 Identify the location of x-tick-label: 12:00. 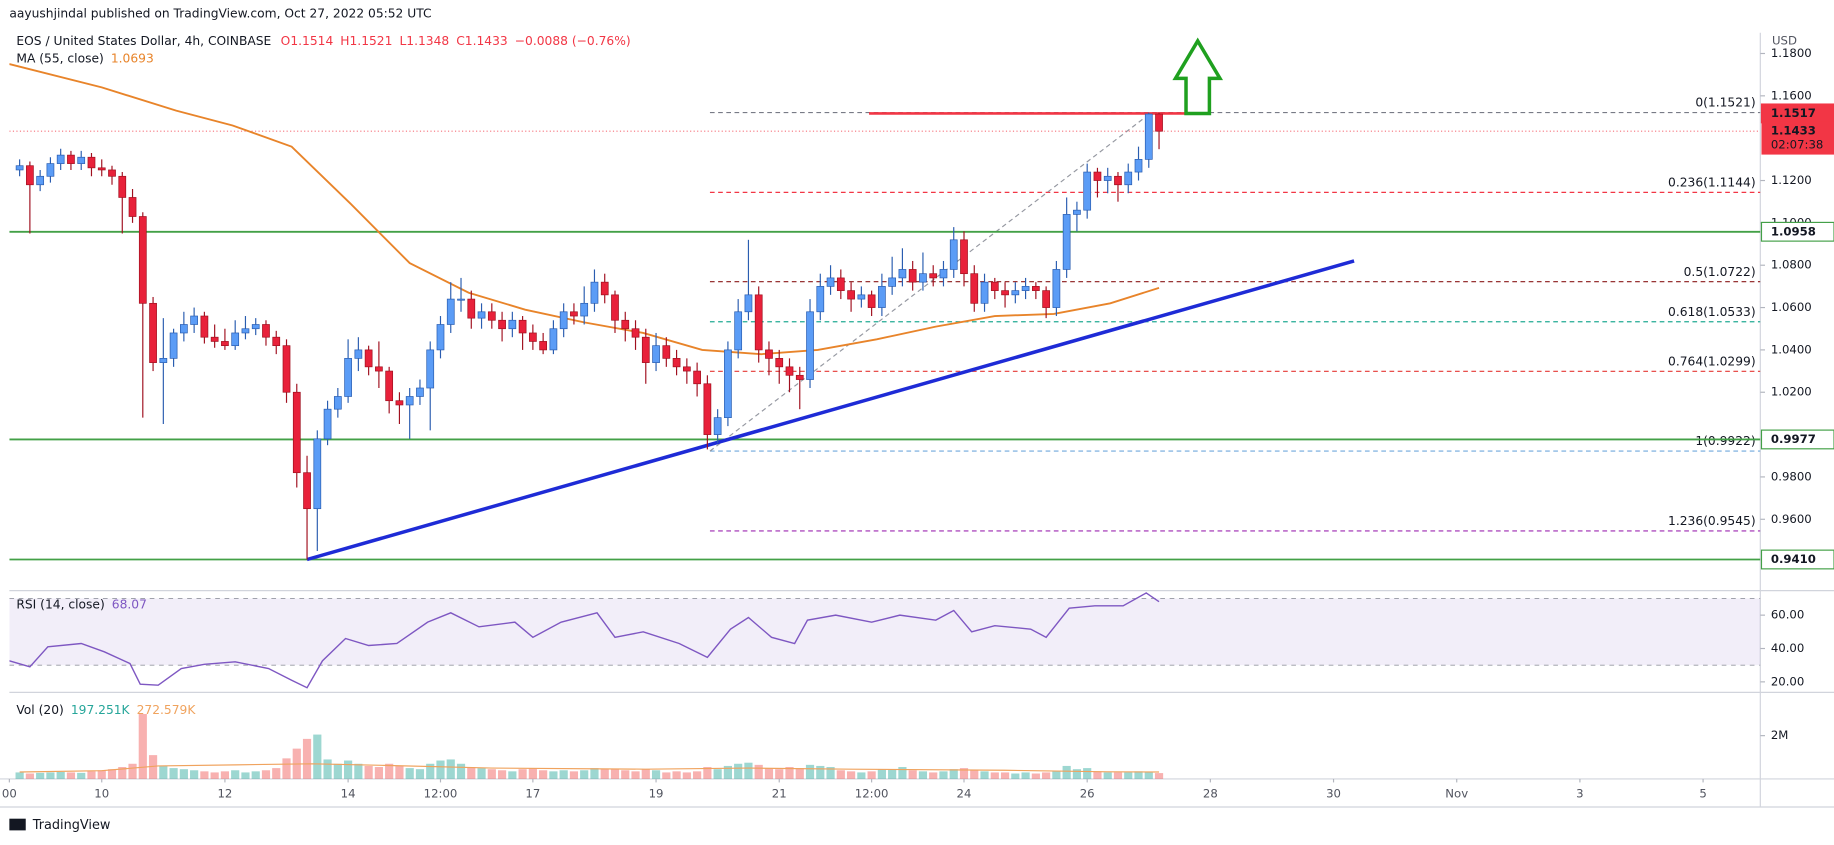
(872, 794).